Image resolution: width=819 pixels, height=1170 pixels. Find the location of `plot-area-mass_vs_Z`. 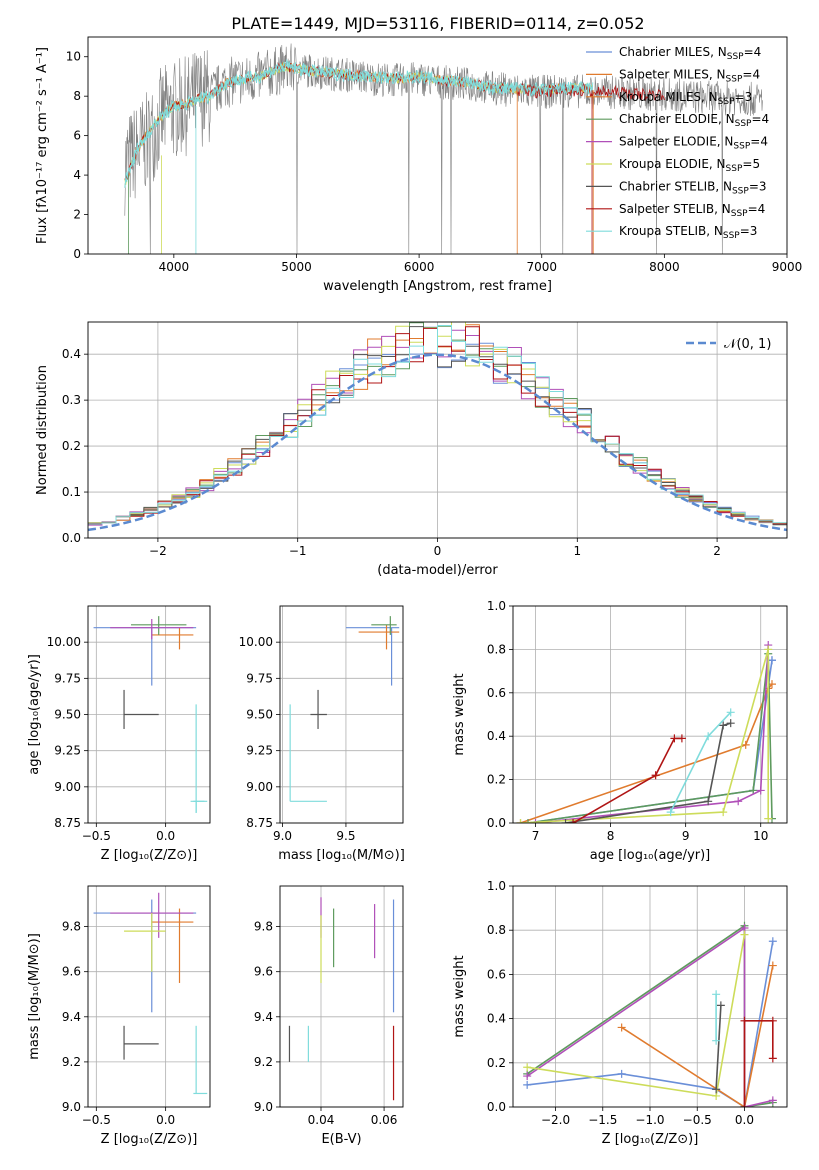

plot-area-mass_vs_Z is located at coordinates (150, 993).